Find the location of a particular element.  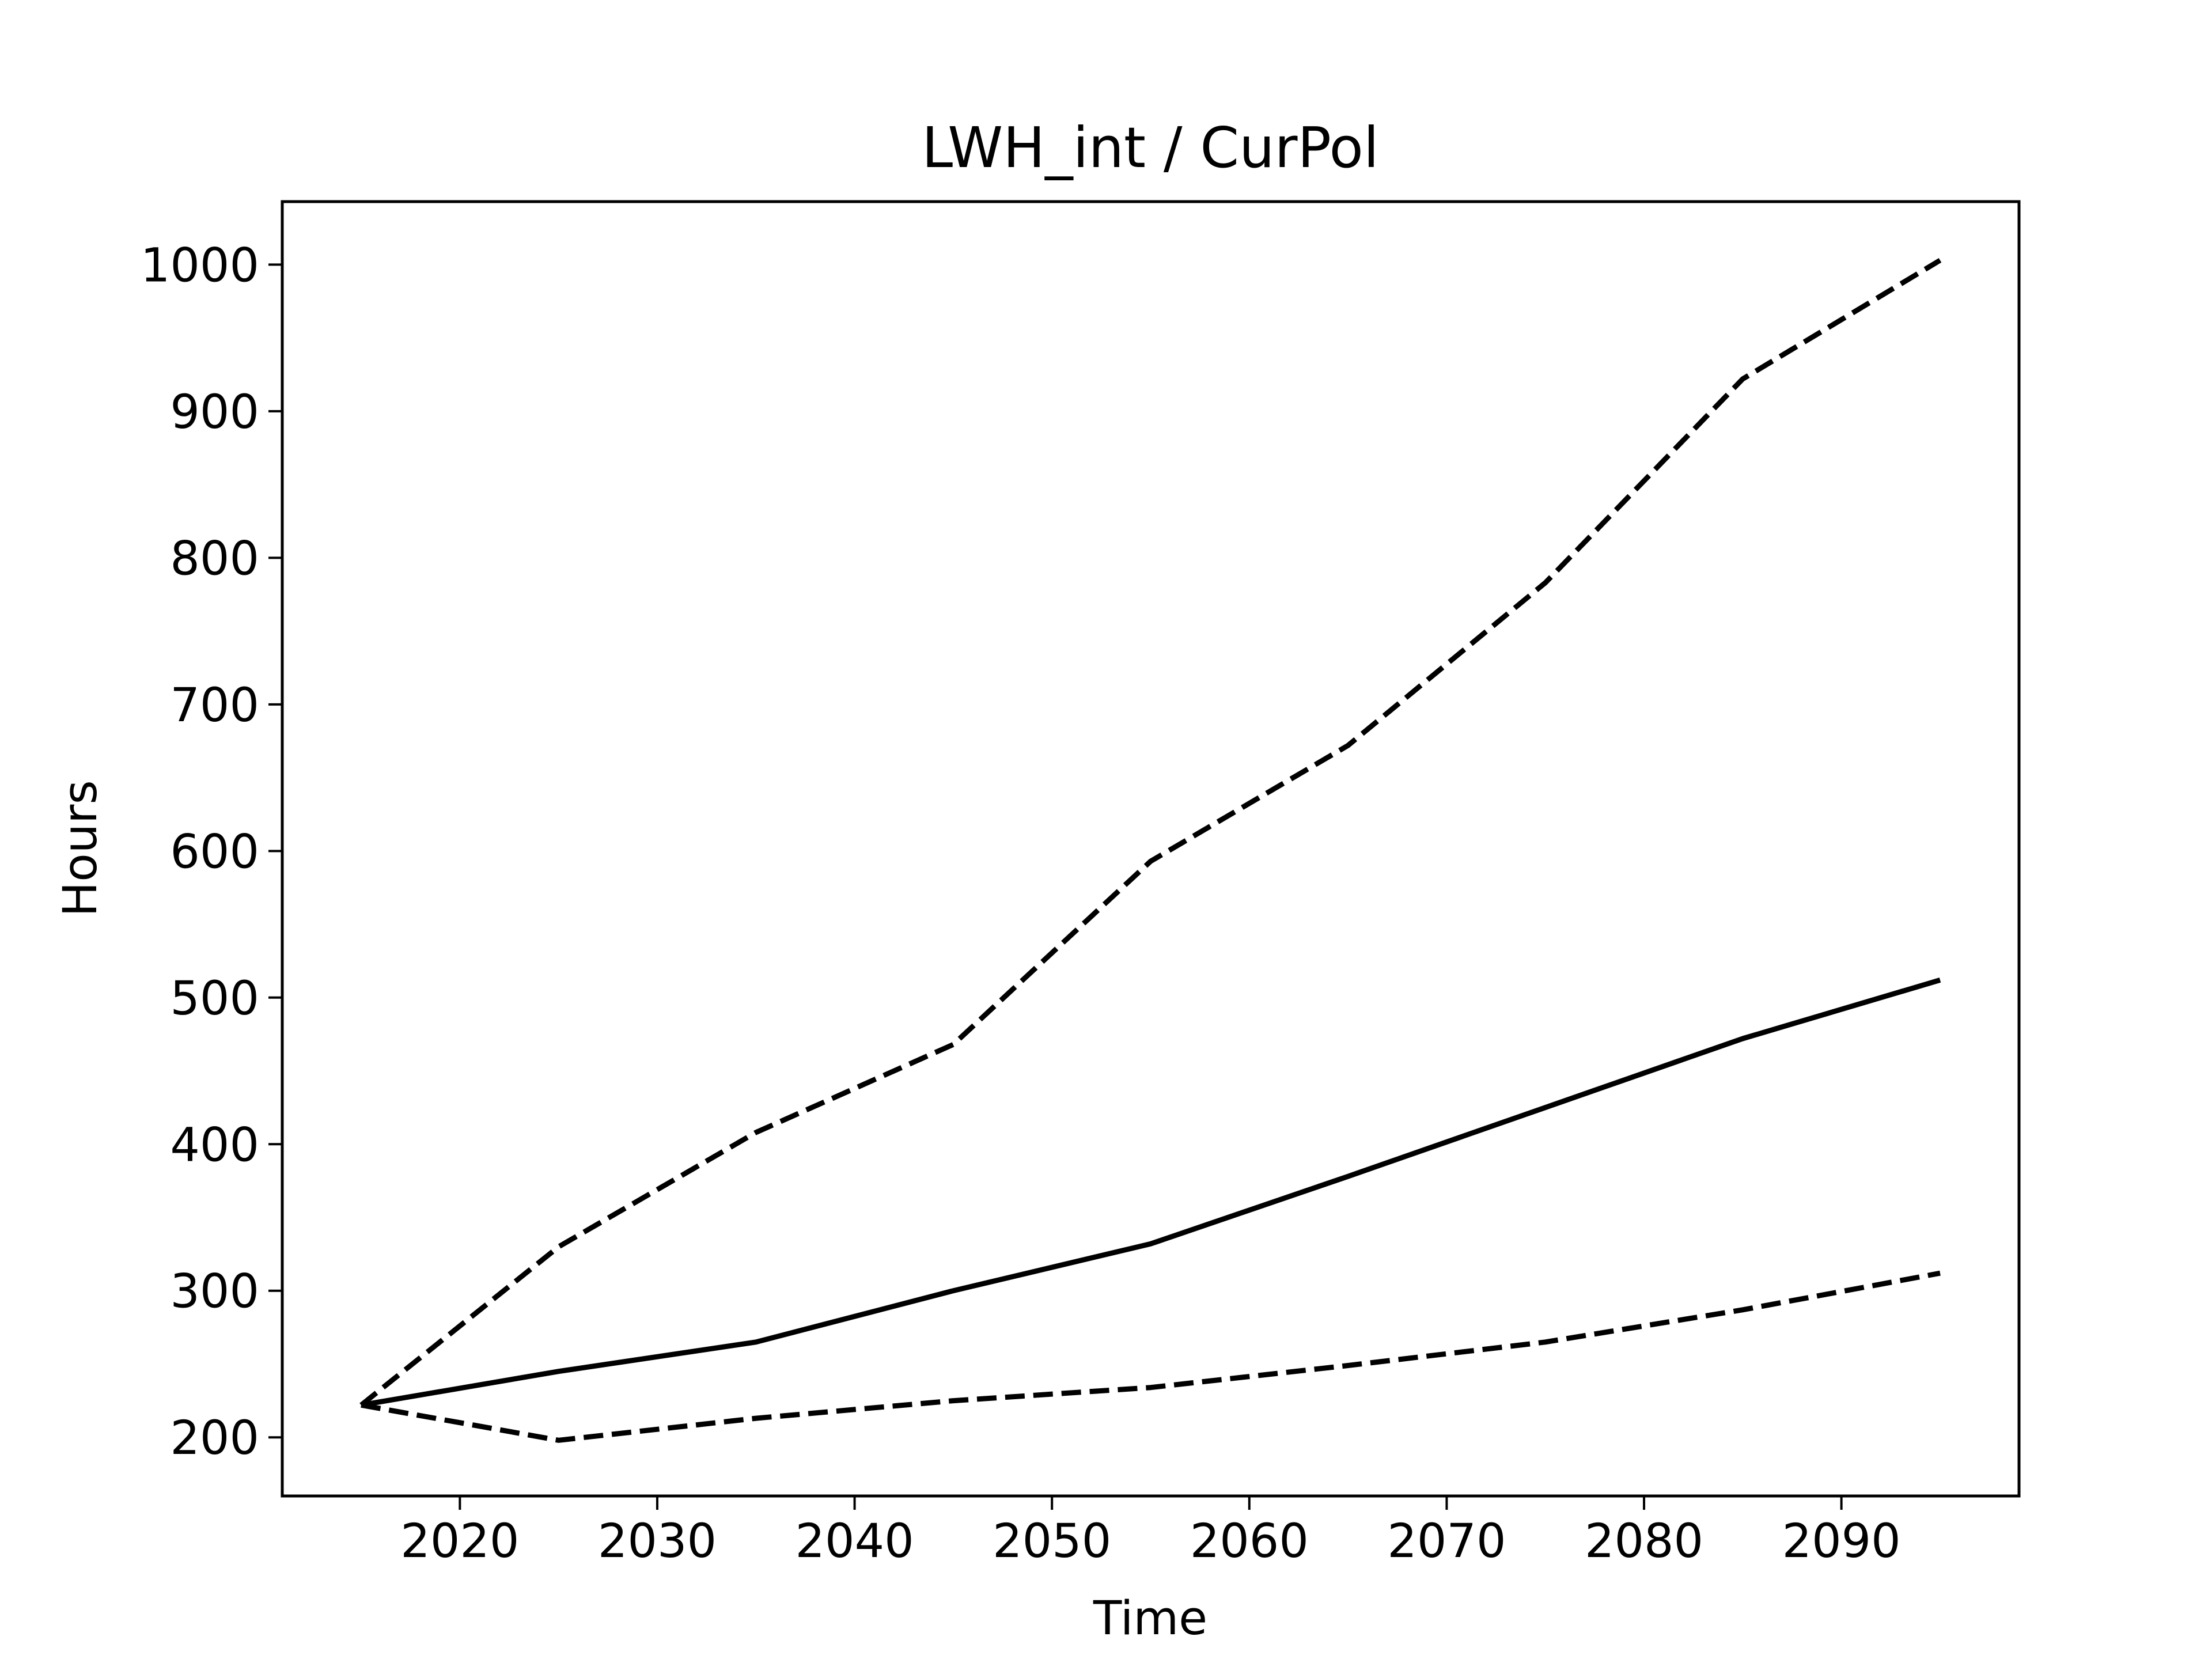

chart-title: LWH_int / CurPol is located at coordinates (1150, 147).